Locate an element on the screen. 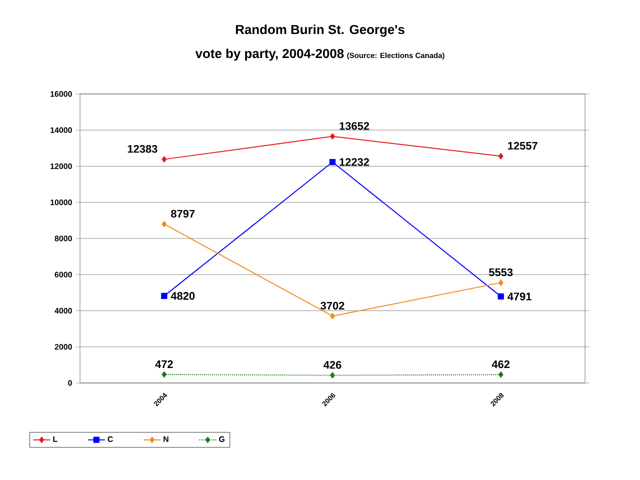 This screenshot has height=480, width=640. data-label: 3702 is located at coordinates (332, 306).